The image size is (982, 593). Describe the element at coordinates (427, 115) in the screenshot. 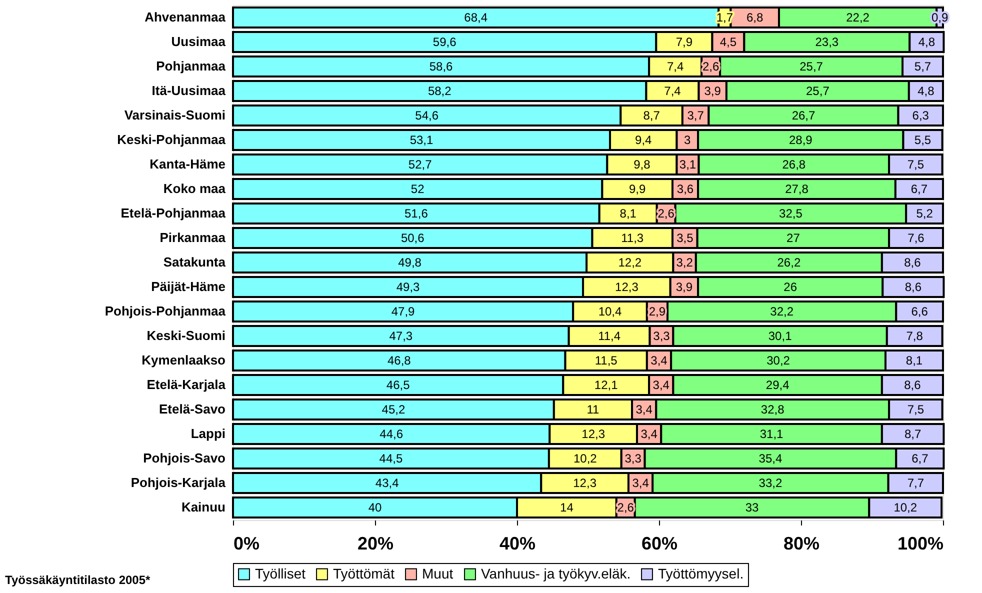

I see `data-label: 54,6` at that location.